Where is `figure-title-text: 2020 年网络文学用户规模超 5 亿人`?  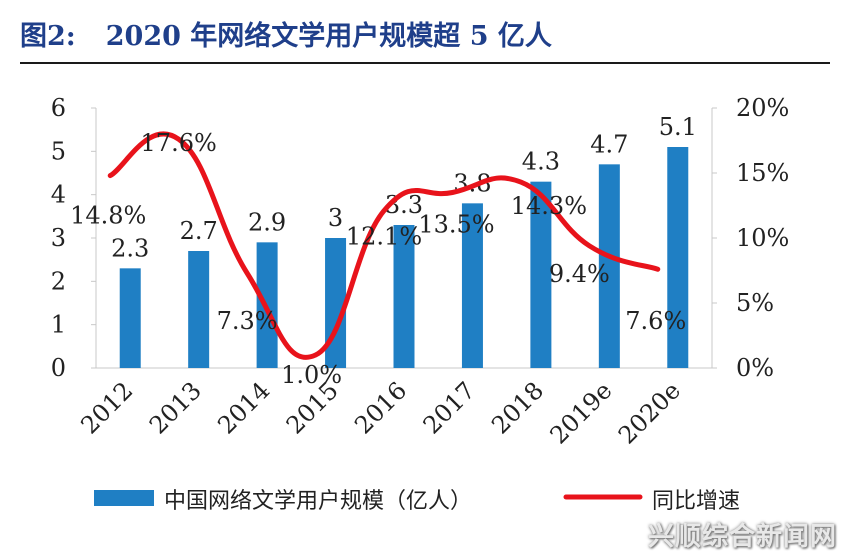
figure-title-text: 2020 年网络文学用户规模超 5 亿人 is located at coordinates (328, 36).